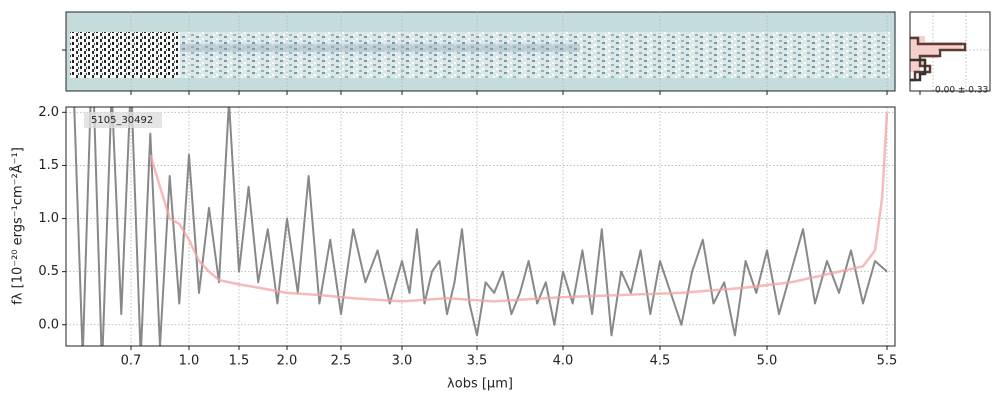 This screenshot has height=400, width=1000. What do you see at coordinates (48, 218) in the screenshot?
I see `y-tick-label: 1.0` at bounding box center [48, 218].